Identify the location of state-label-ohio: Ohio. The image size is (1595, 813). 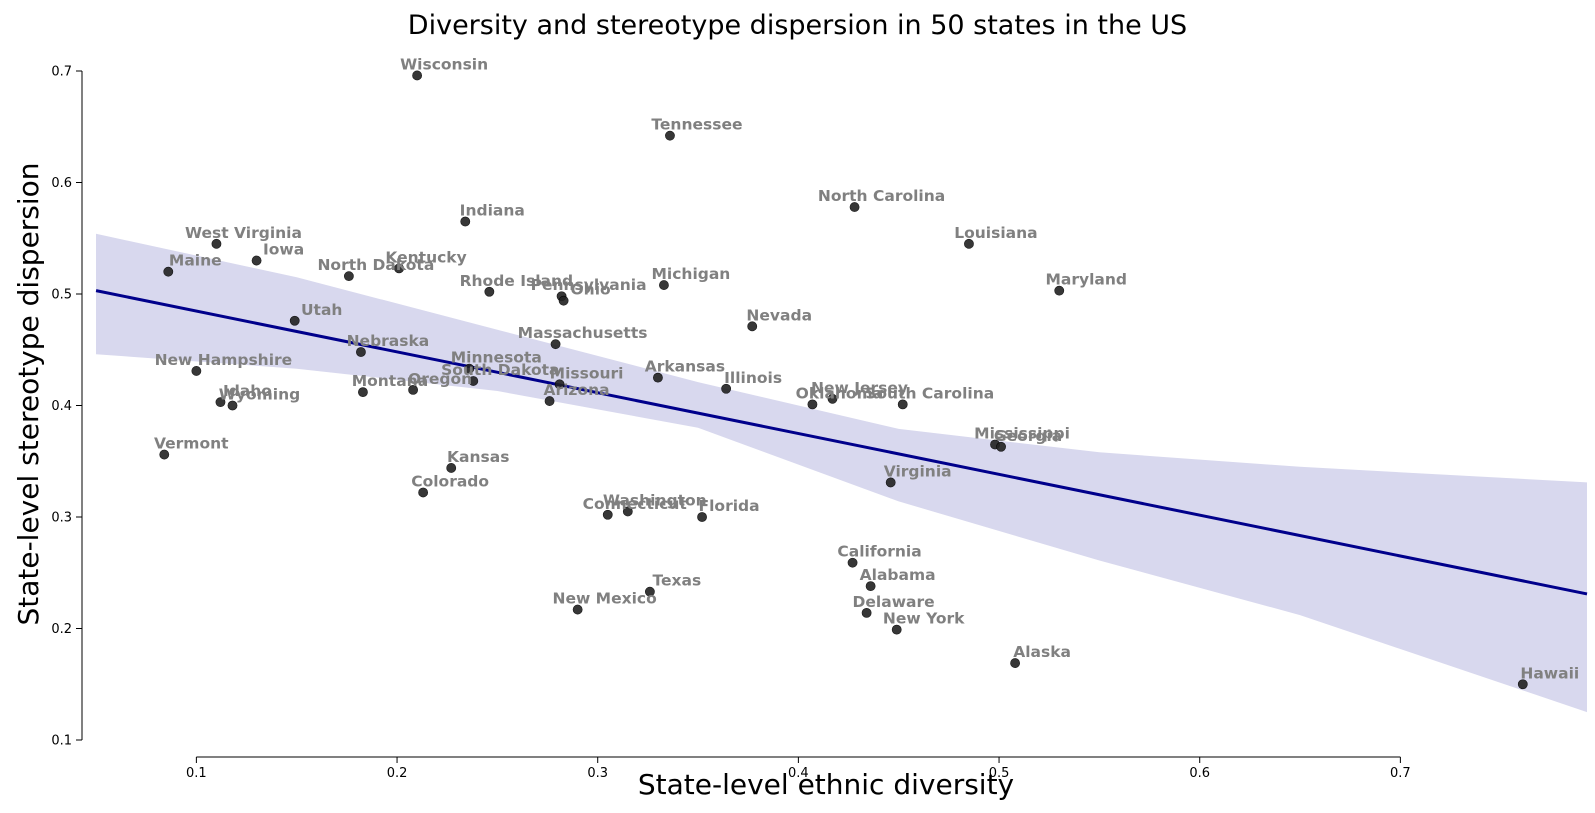
(591, 290).